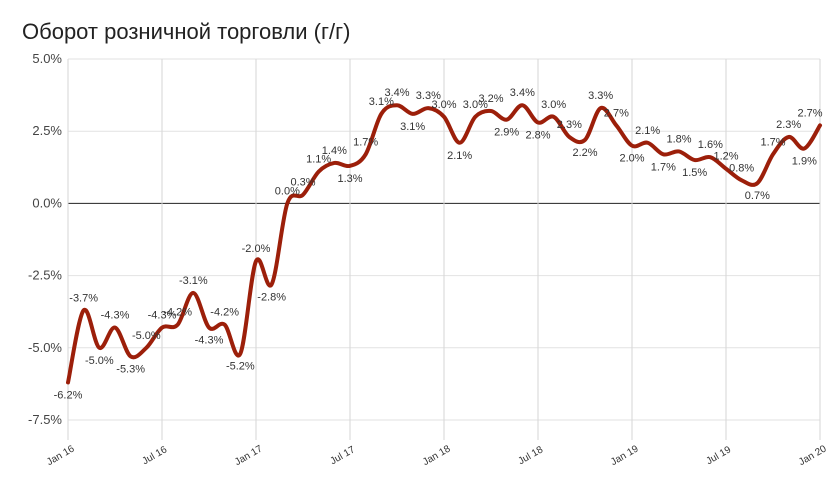  Describe the element at coordinates (530, 455) in the screenshot. I see `x-tick-label: Jul 18` at that location.